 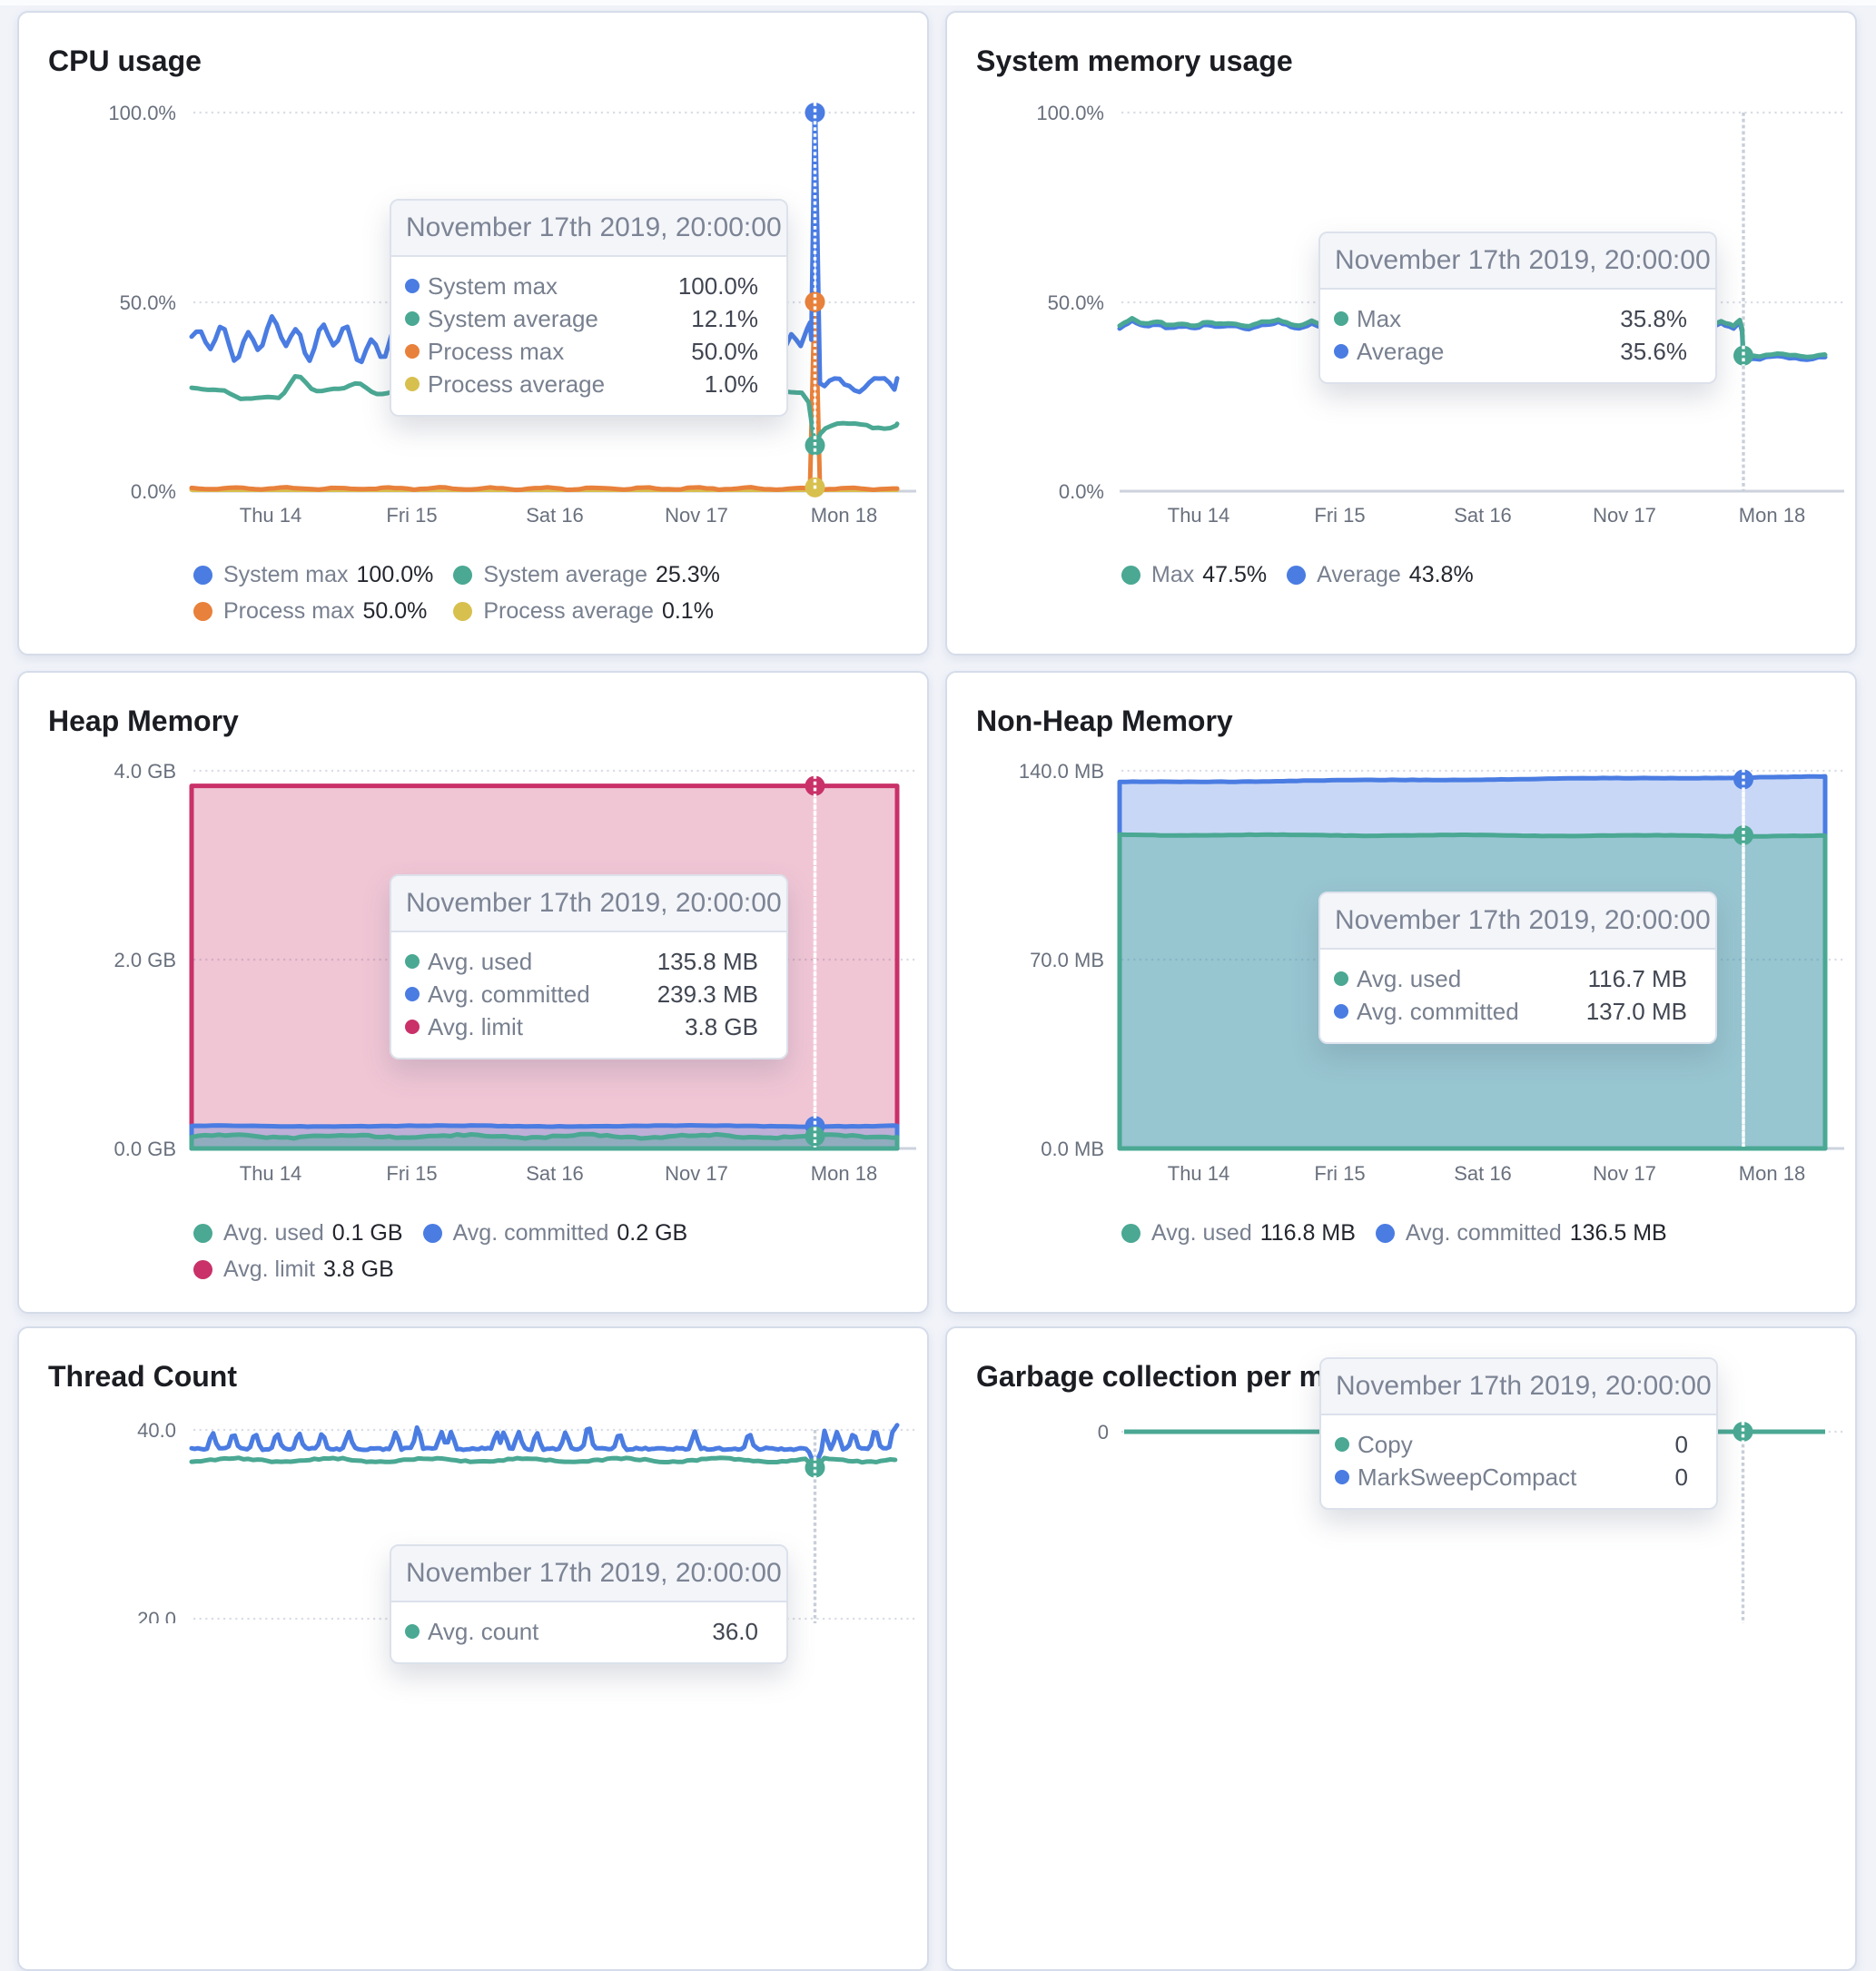 I want to click on svg-text: 2.0 GB, so click(x=145, y=960).